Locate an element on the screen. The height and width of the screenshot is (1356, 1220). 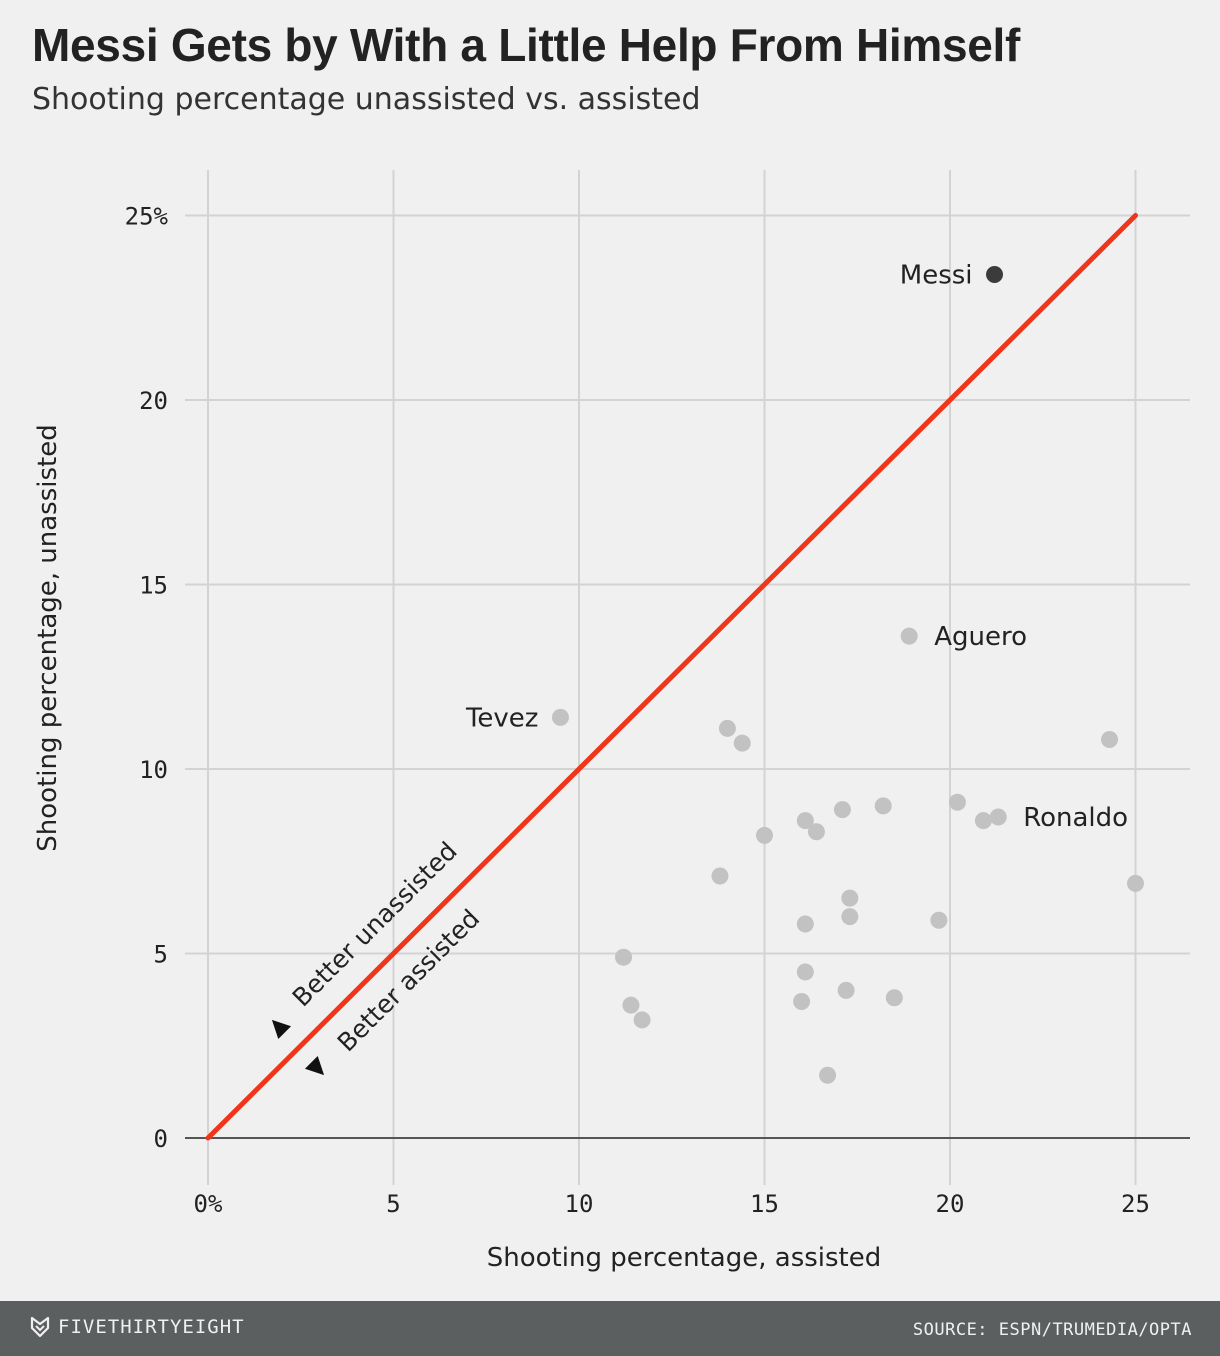
x-tick-label: 0% is located at coordinates (208, 1204).